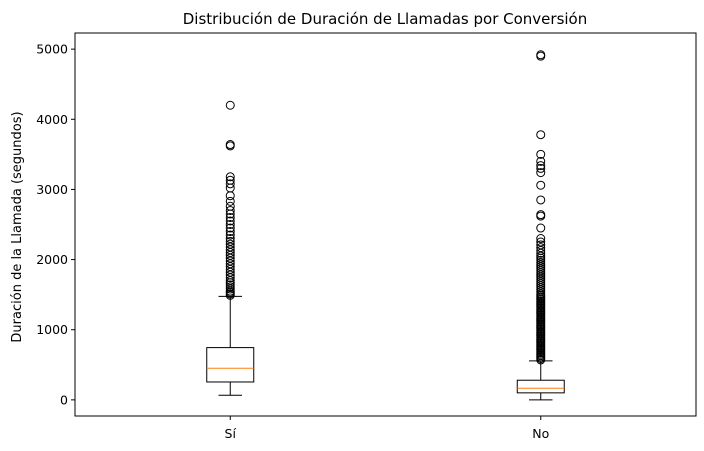  What do you see at coordinates (540, 386) in the screenshot?
I see `box-no` at bounding box center [540, 386].